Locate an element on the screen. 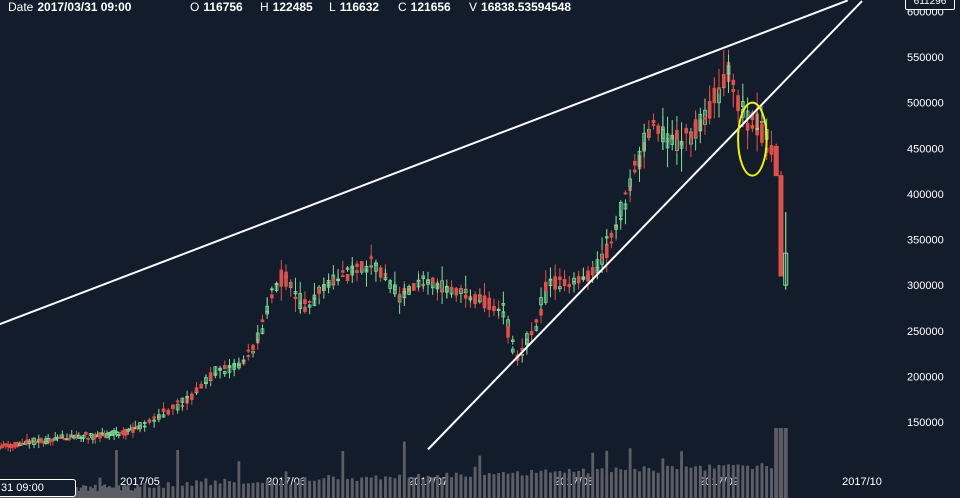 The height and width of the screenshot is (498, 960). volume-value: 16838.53594548 is located at coordinates (526, 7).